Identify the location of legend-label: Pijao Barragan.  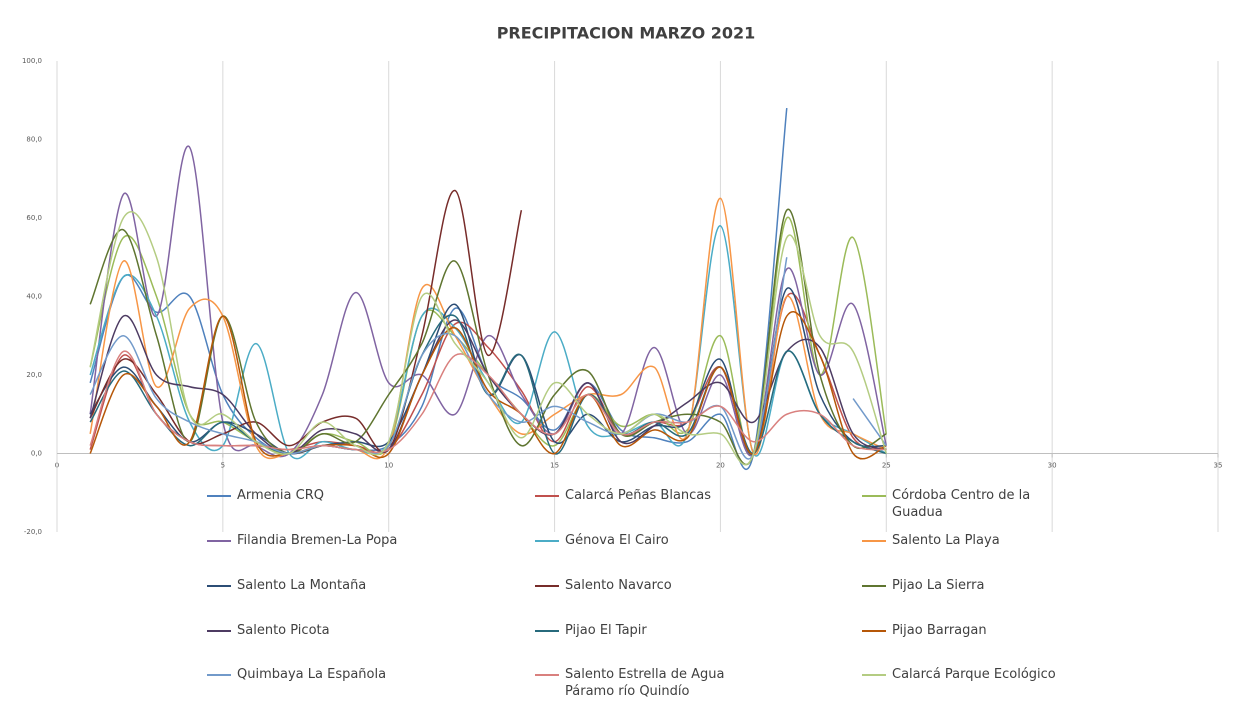
(939, 630).